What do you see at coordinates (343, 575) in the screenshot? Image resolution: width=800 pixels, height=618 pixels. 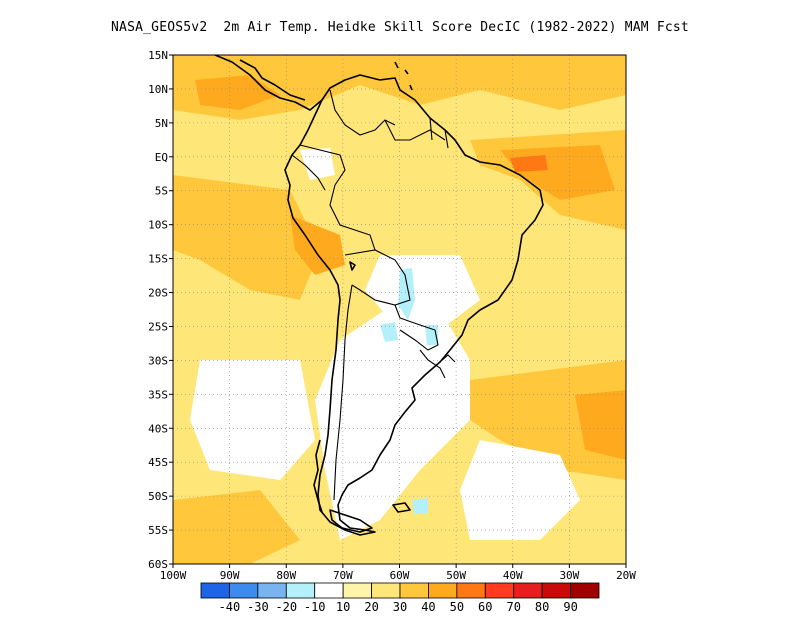 I see `lon-tick-label: 70W` at bounding box center [343, 575].